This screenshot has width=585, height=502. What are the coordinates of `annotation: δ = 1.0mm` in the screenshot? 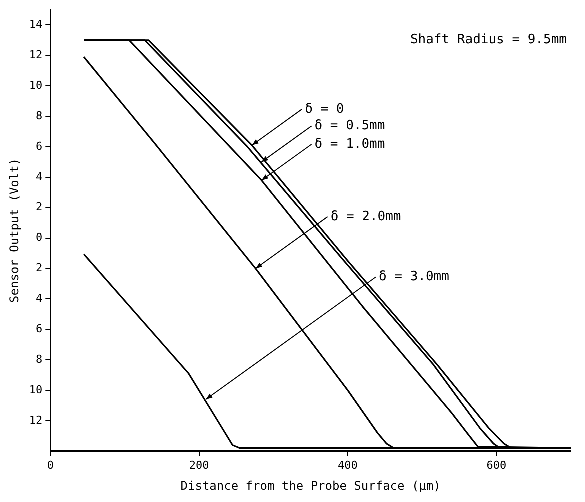 It's located at (350, 144).